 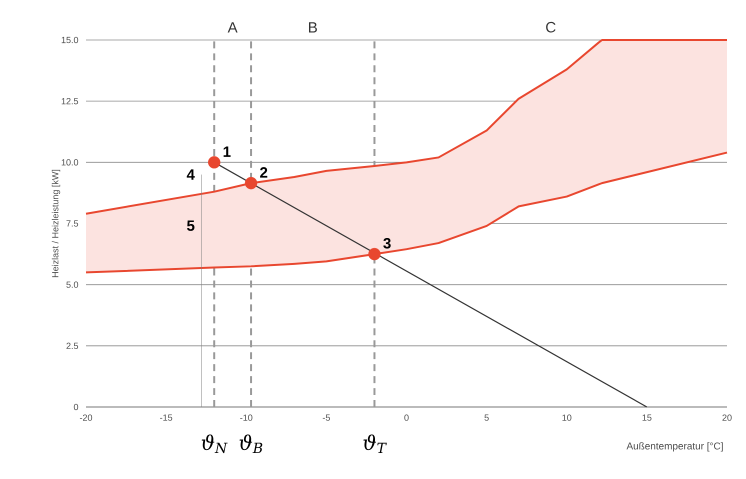 What do you see at coordinates (387, 243) in the screenshot?
I see `annotation: 3` at bounding box center [387, 243].